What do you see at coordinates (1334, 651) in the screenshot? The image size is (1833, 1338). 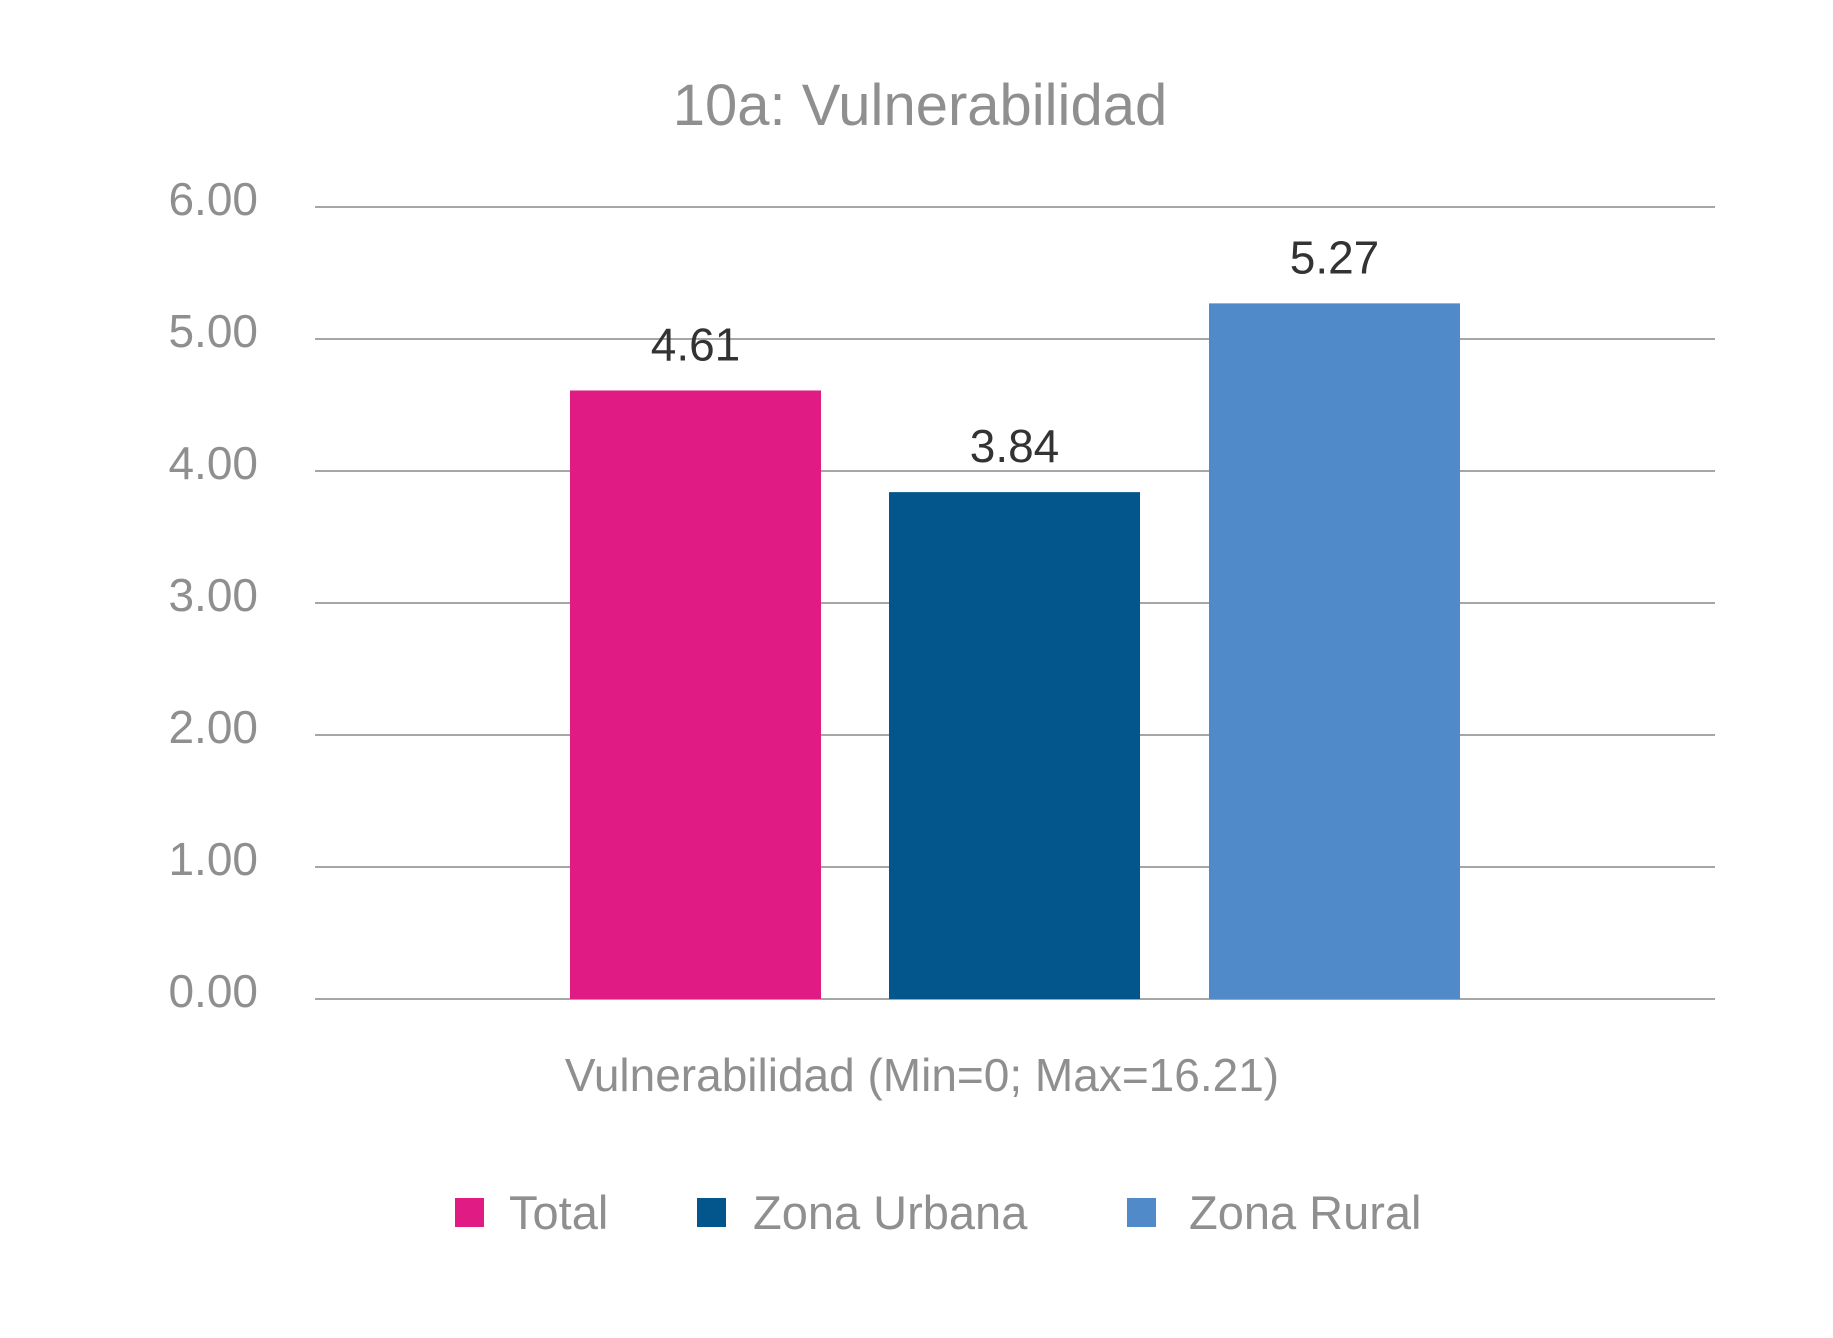 I see `bar-zona-rural` at bounding box center [1334, 651].